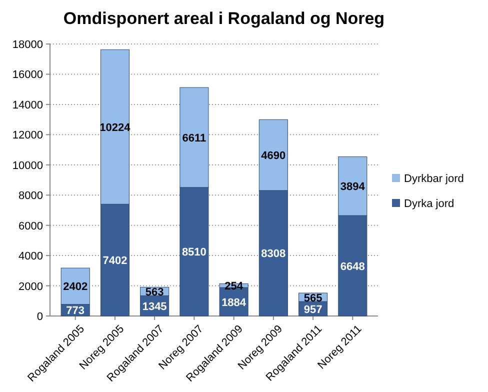 The image size is (488, 392). I want to click on data-label: 565, so click(313, 298).